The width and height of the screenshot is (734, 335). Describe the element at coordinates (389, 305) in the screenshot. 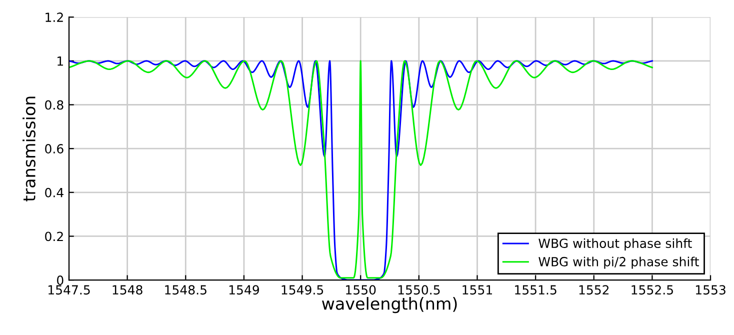

I see `x-axis-title: wavelength(nm)` at that location.